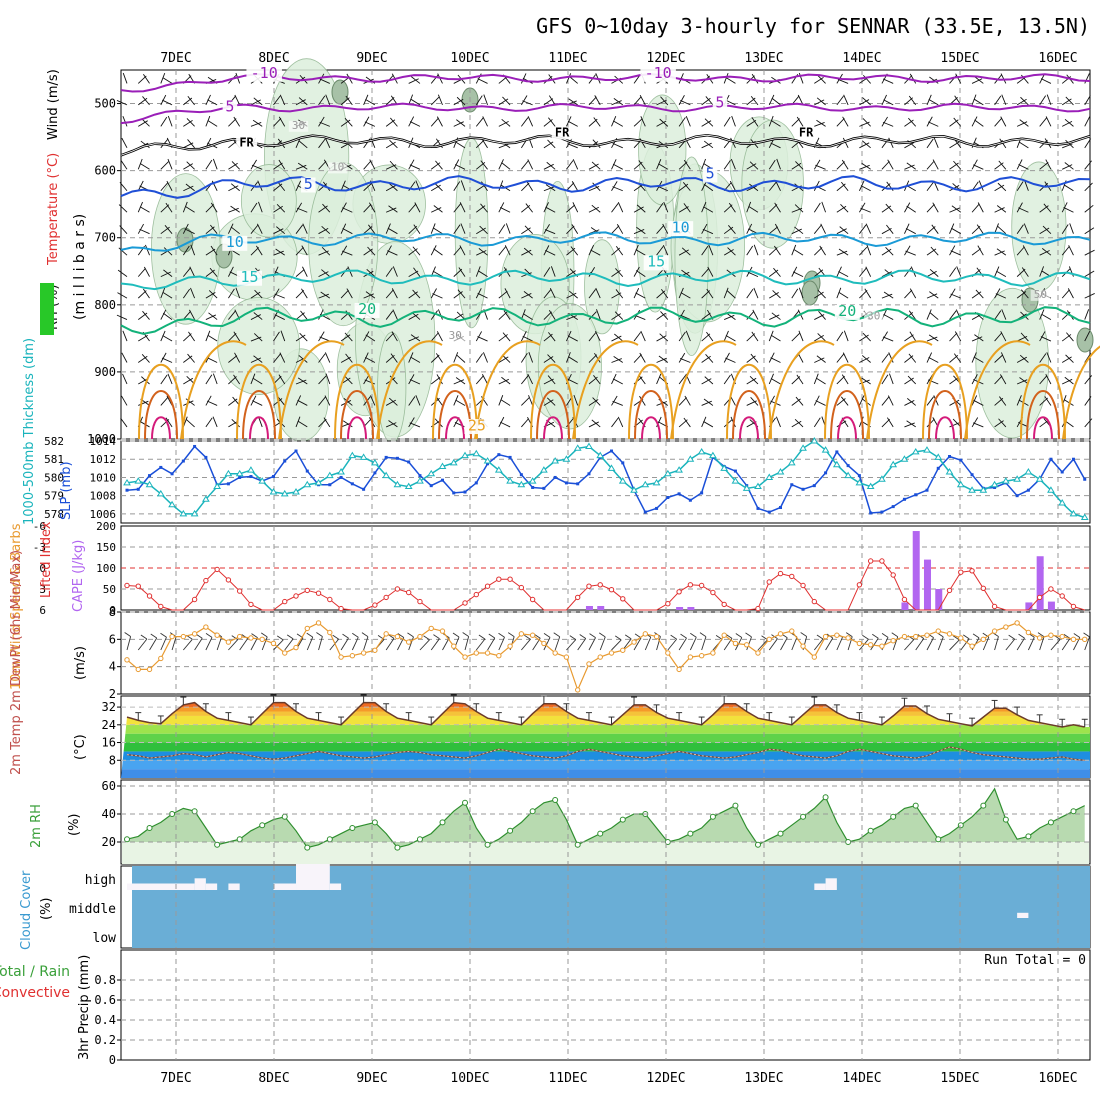  I want to click on precip-run-total: Run Total = 0, so click(1035, 960).